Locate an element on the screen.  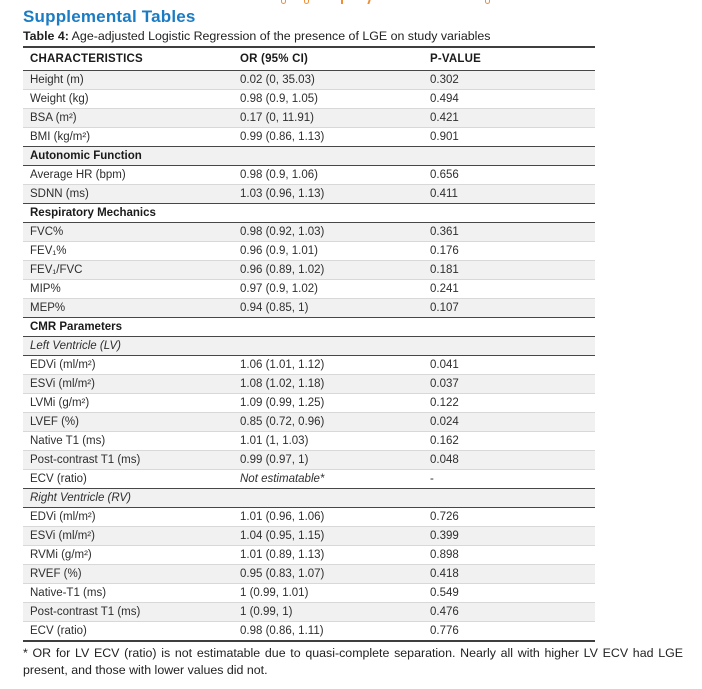
or-ci-value: Not estimatable* is located at coordinates (282, 479).